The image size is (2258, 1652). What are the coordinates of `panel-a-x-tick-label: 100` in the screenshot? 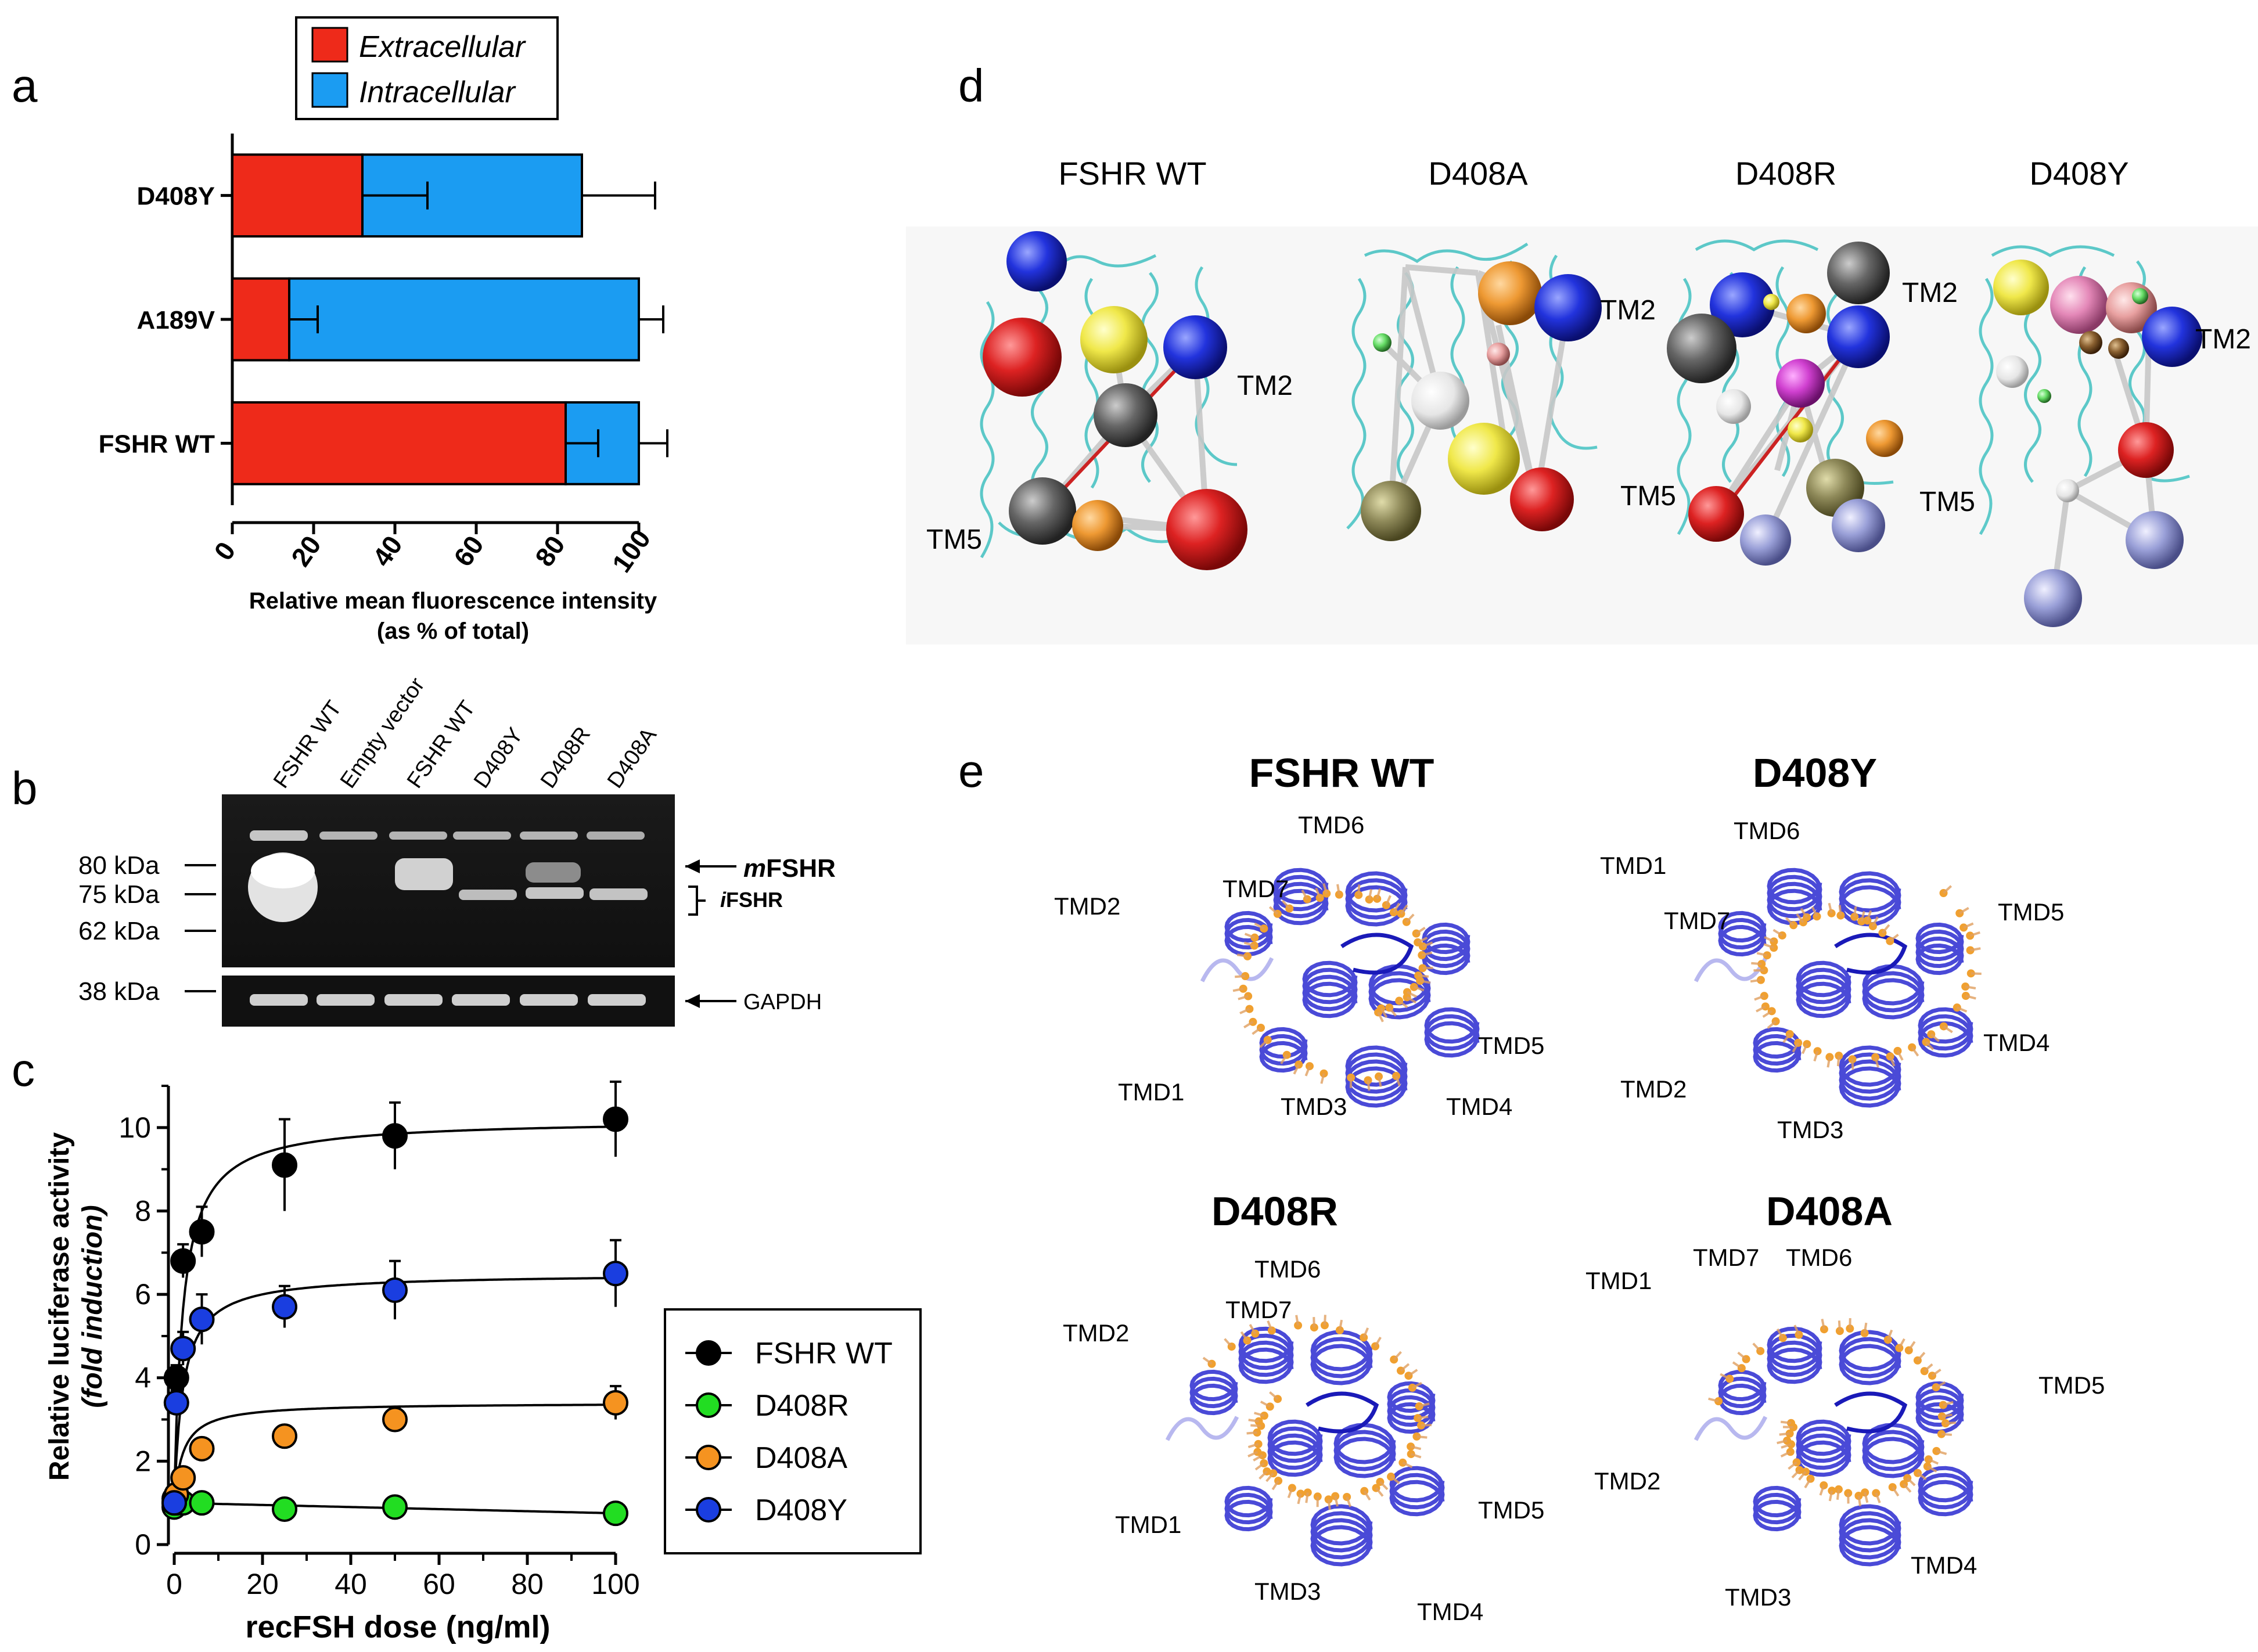 It's located at (631, 551).